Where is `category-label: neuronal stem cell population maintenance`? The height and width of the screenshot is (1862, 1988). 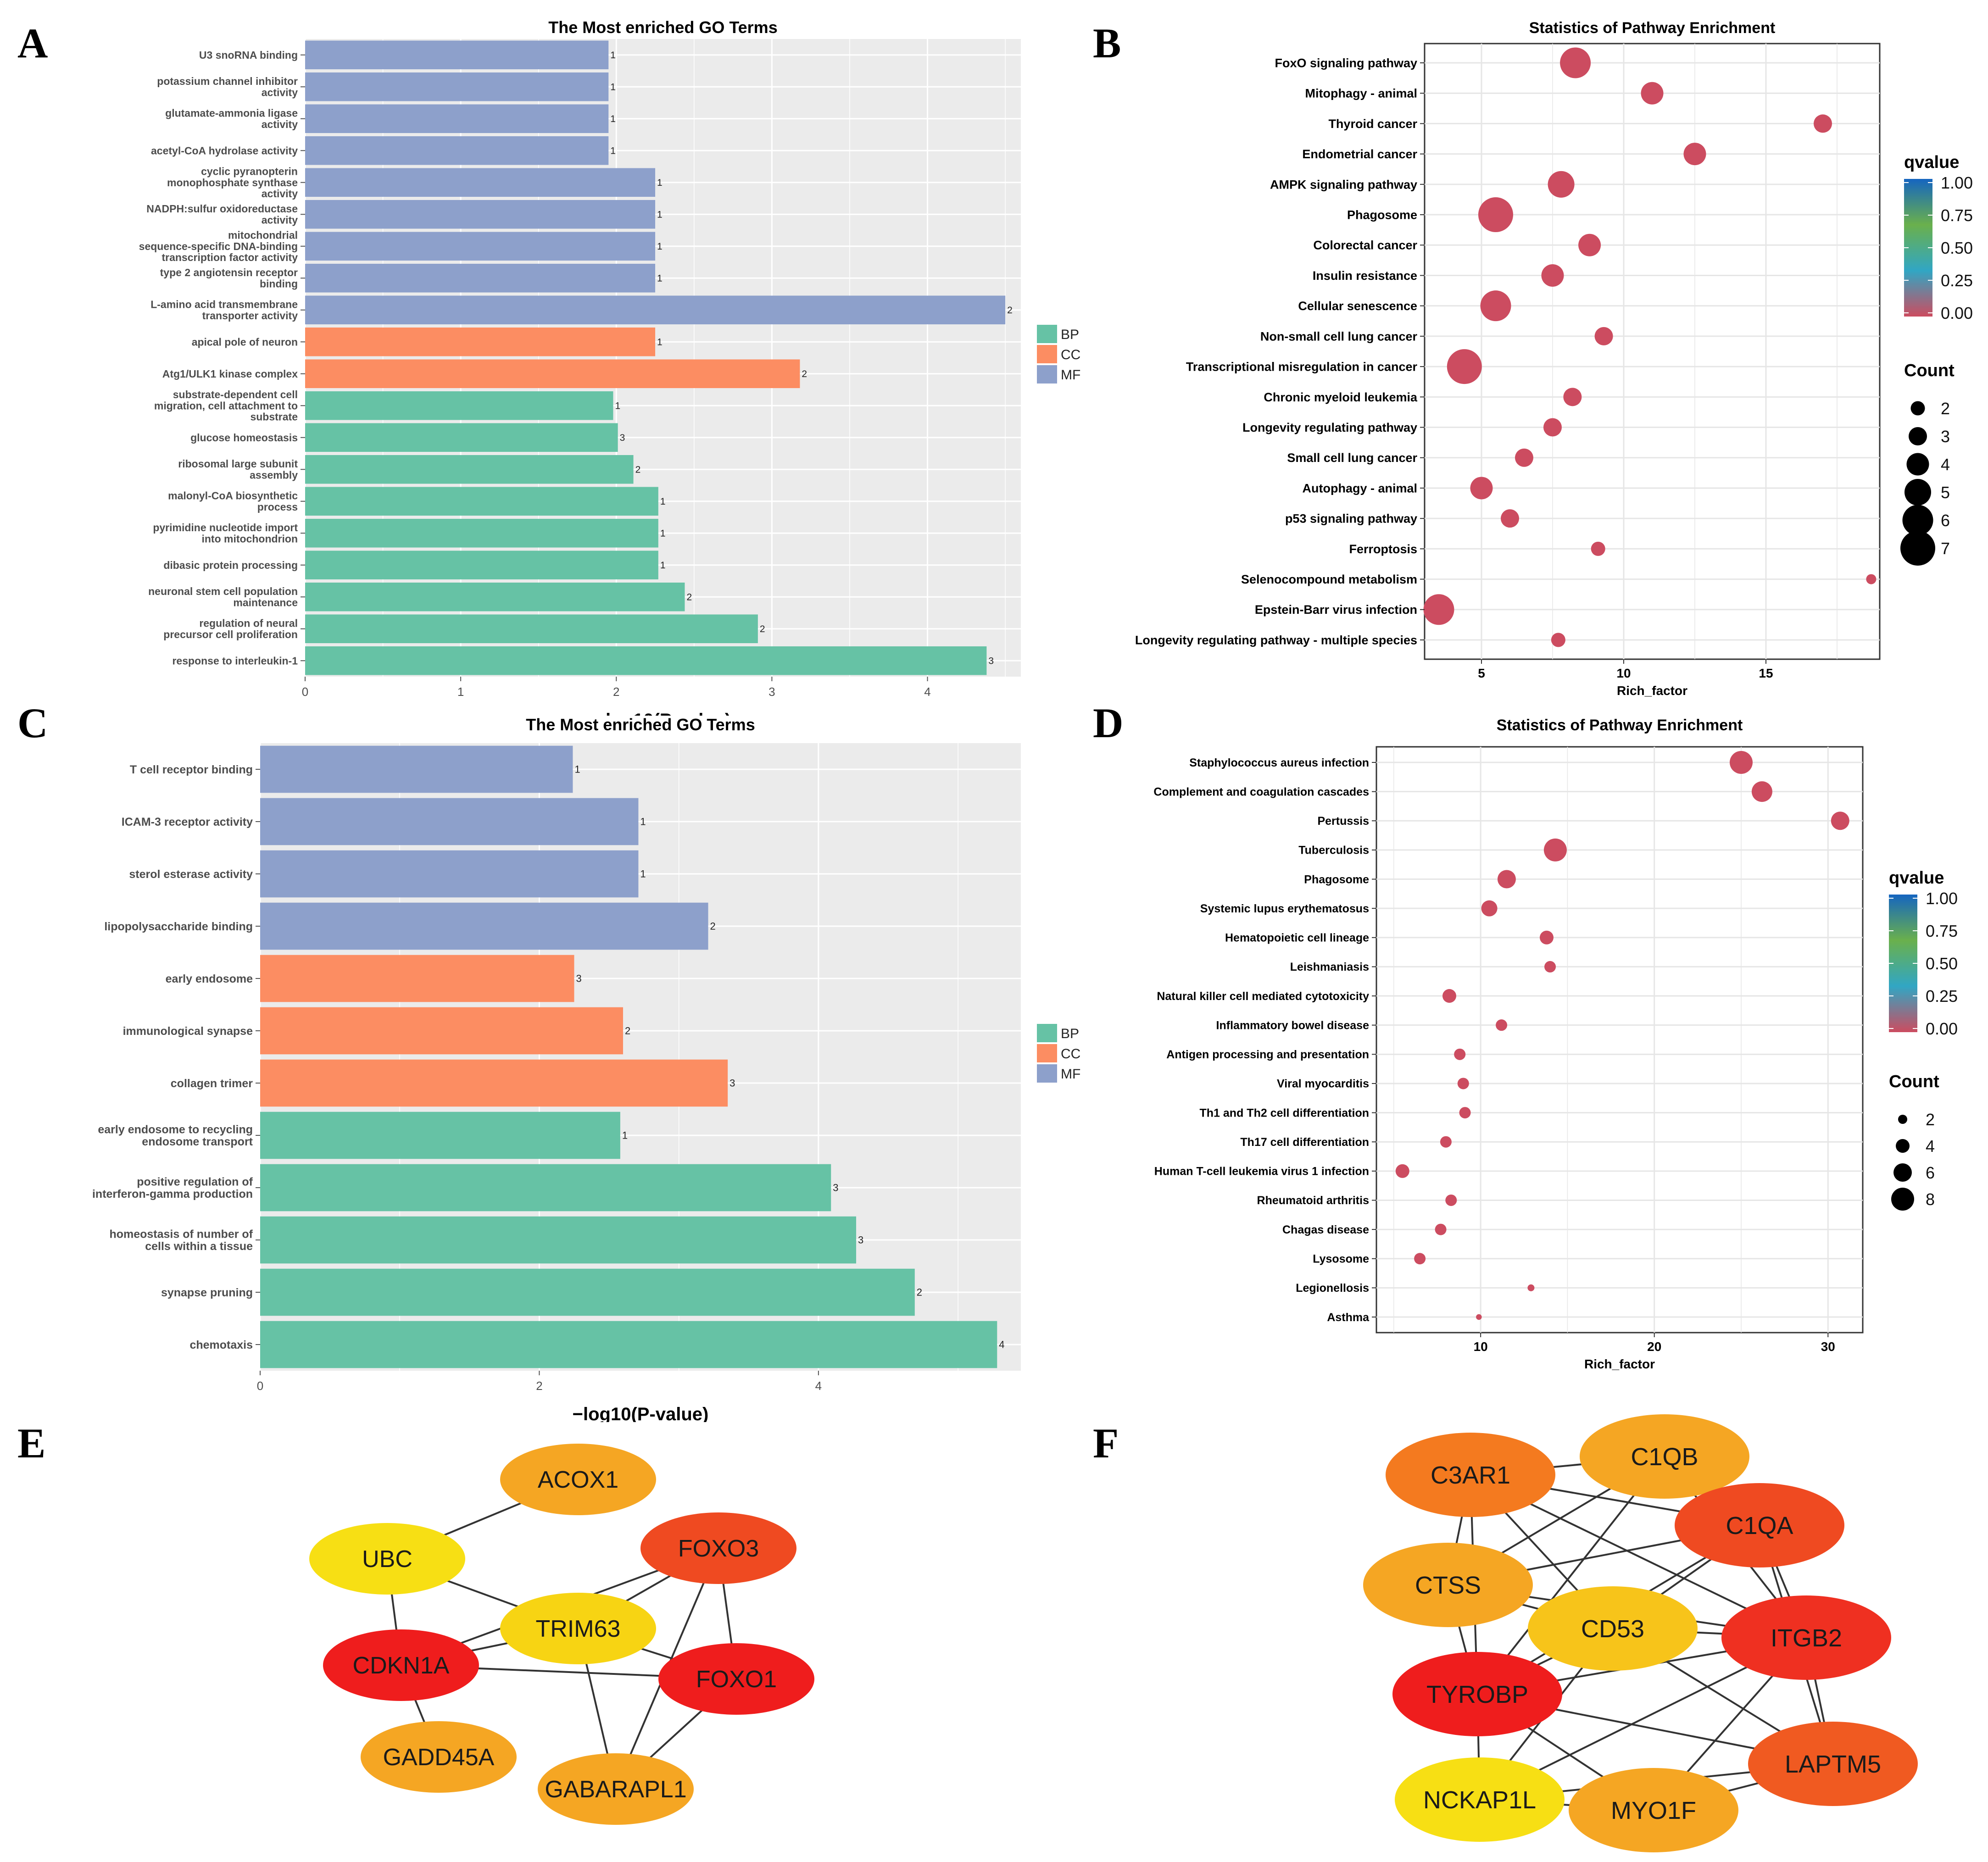
category-label: neuronal stem cell population maintenance is located at coordinates (223, 596).